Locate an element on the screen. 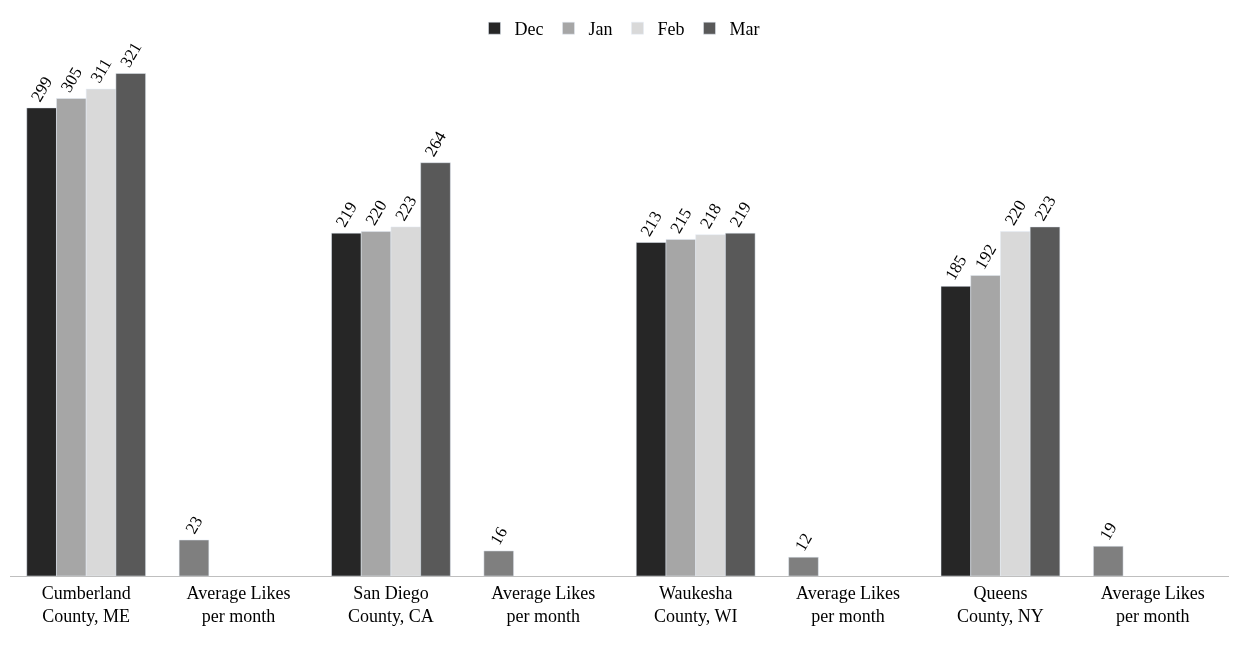  x-tick-label: Cumberland County, ME is located at coordinates (86, 604).